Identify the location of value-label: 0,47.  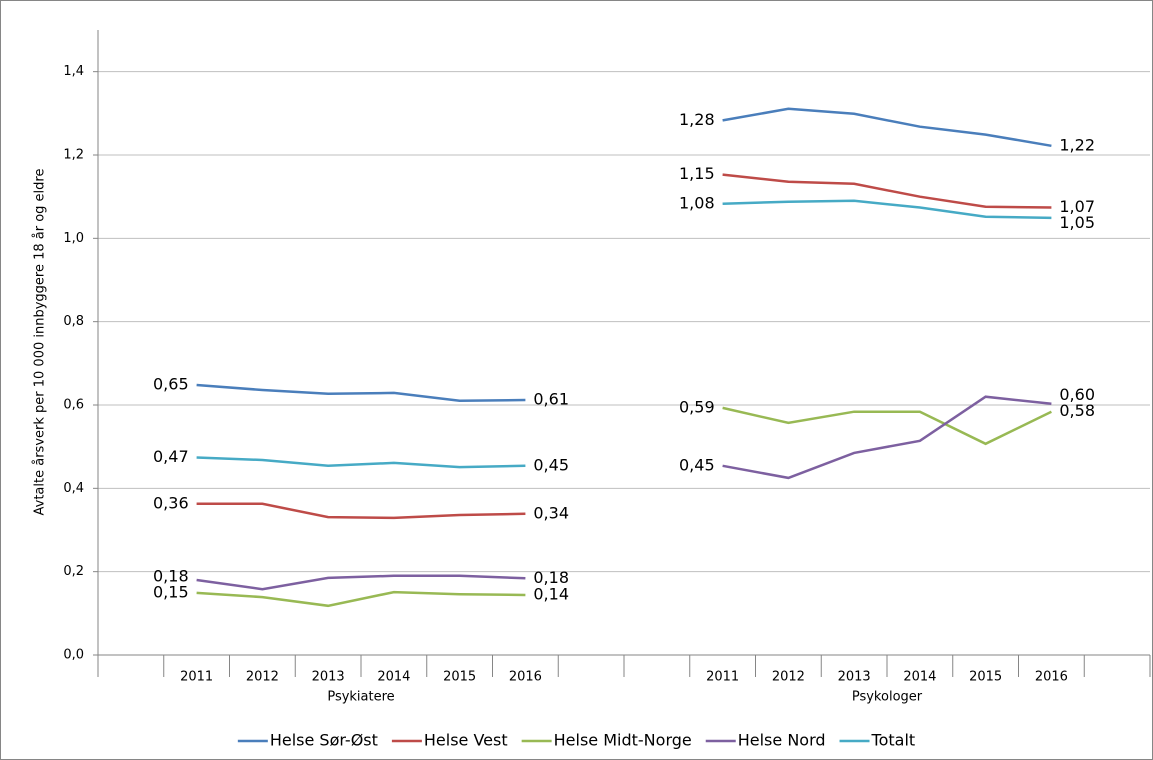
(171, 456).